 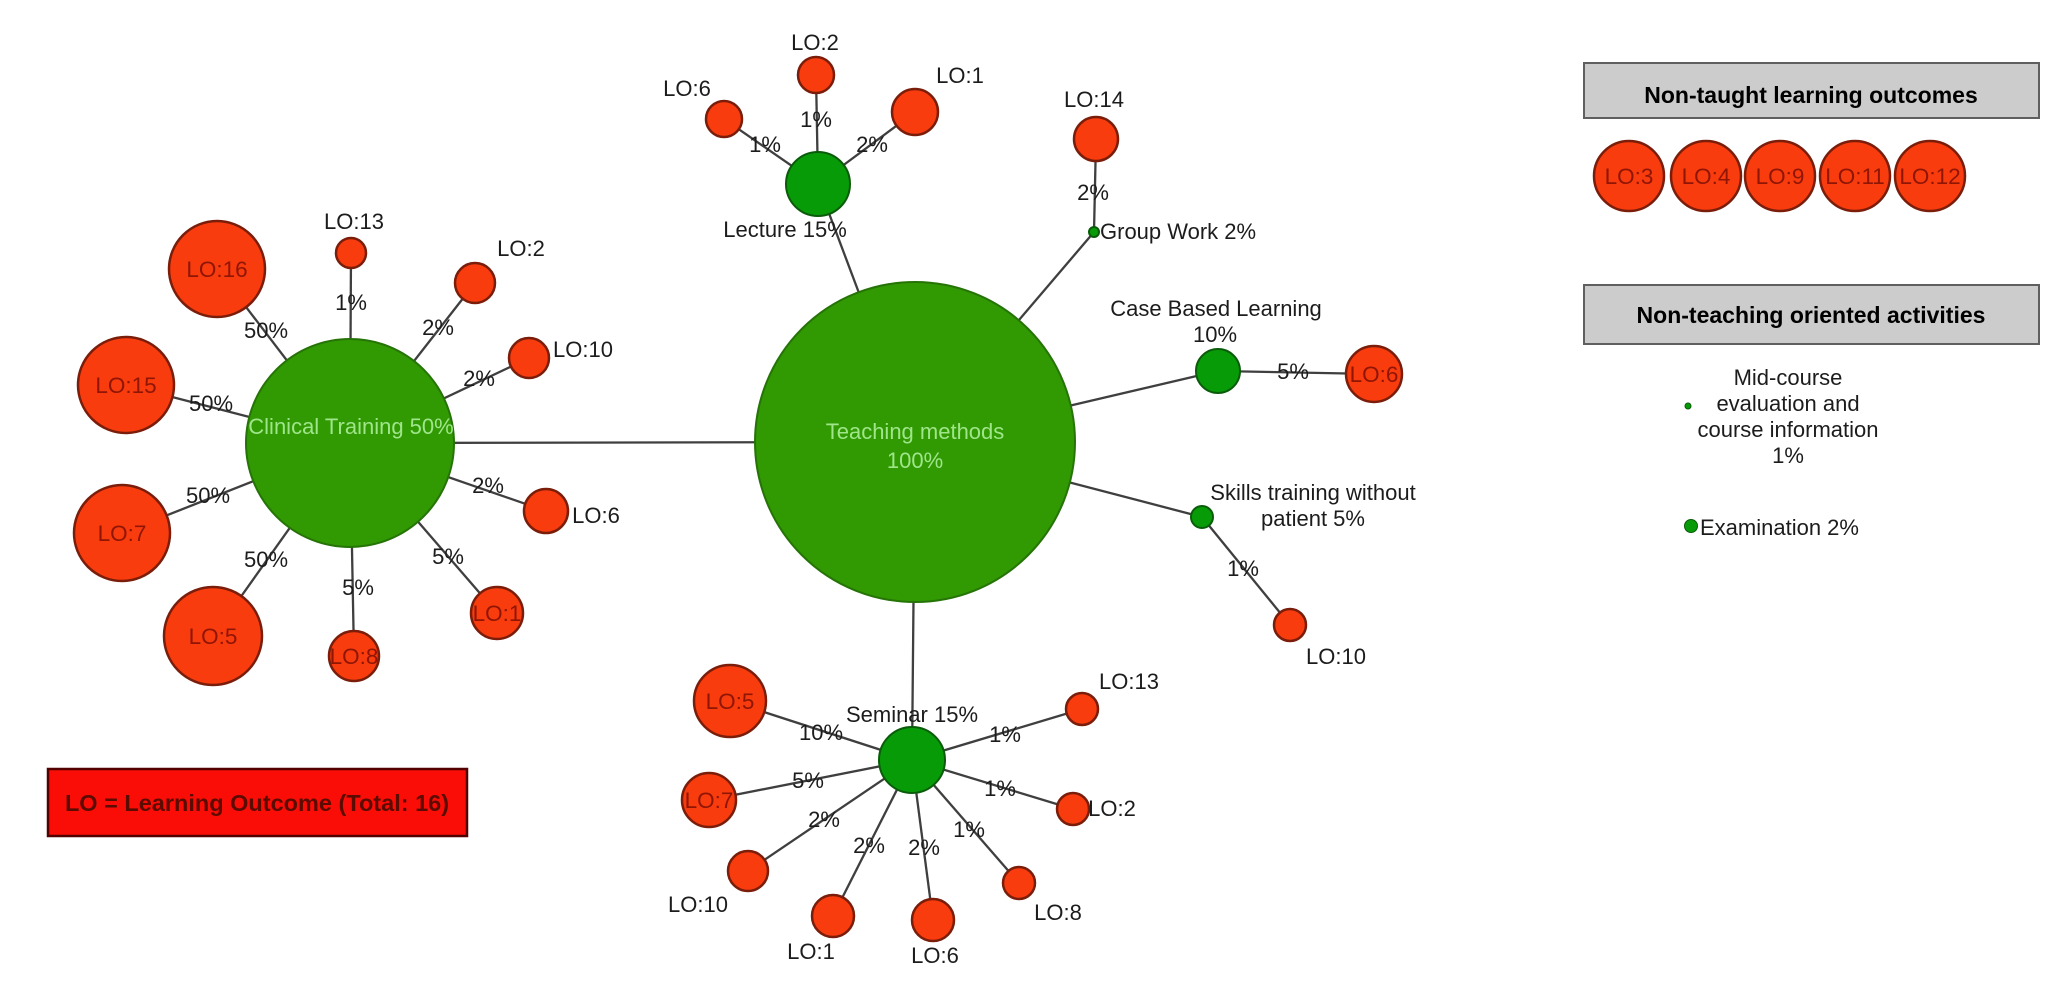 What do you see at coordinates (1855, 176) in the screenshot?
I see `svg-text: LO:11` at bounding box center [1855, 176].